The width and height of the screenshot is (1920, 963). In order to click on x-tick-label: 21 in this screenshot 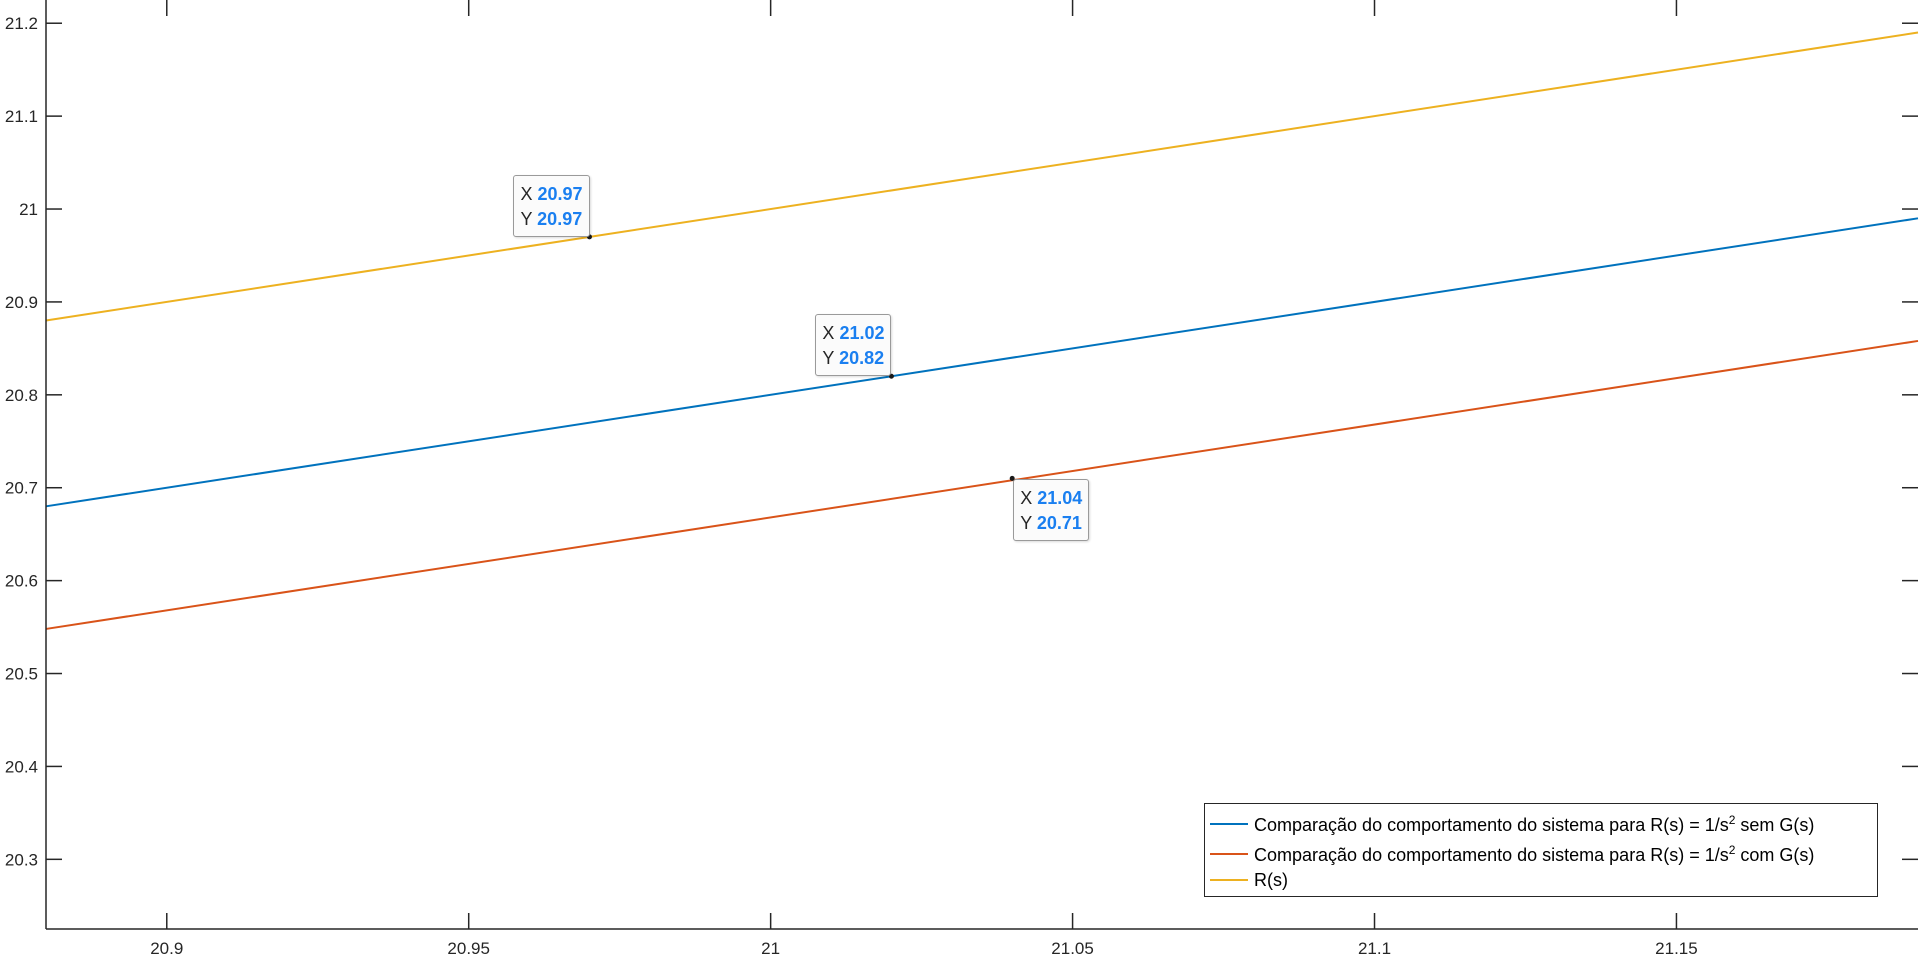, I will do `click(770, 948)`.